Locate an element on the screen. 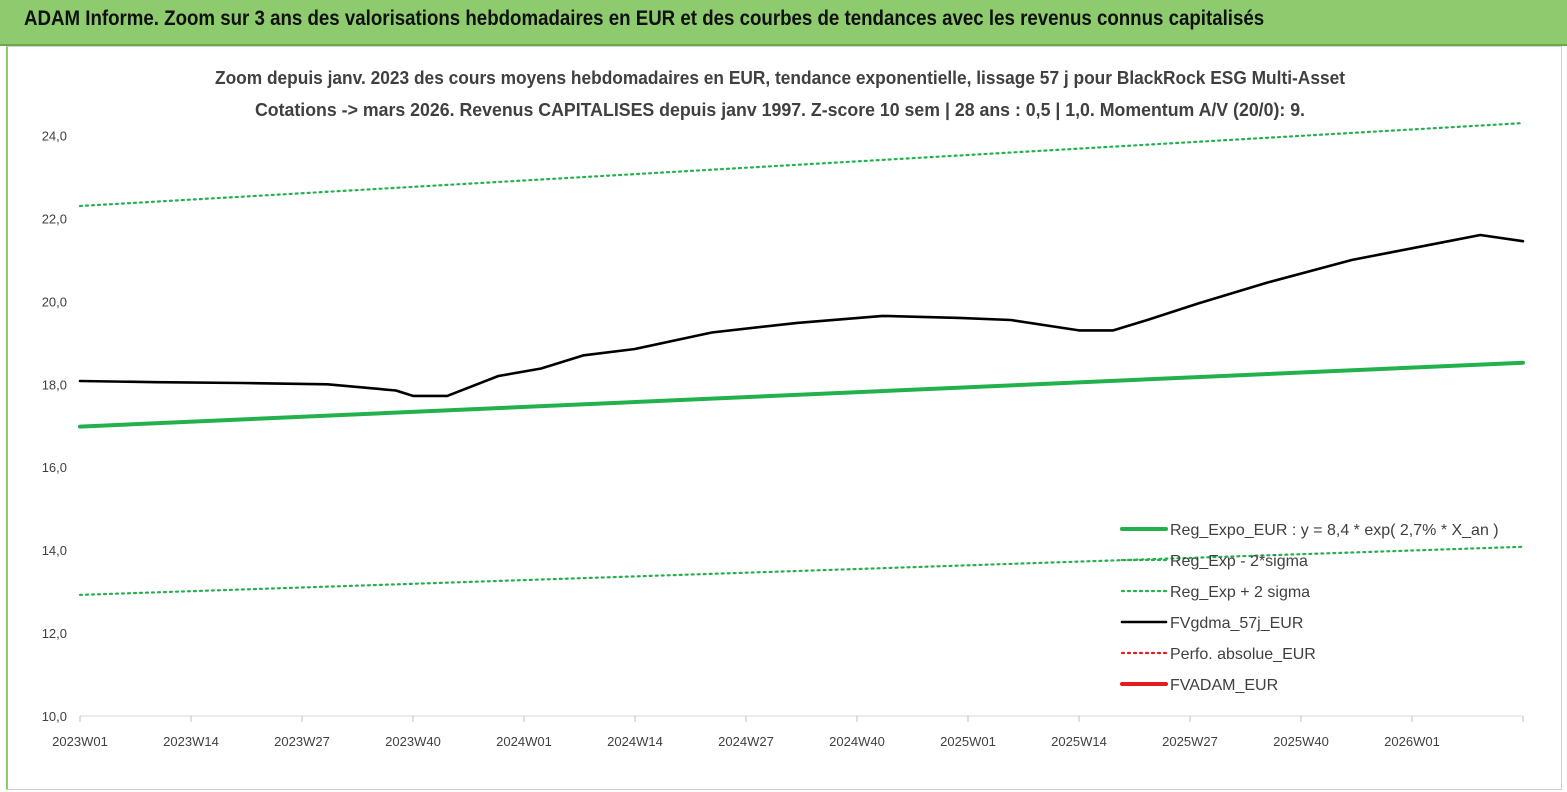 The width and height of the screenshot is (1567, 792). y-tick-label: 18,0 is located at coordinates (54, 384).